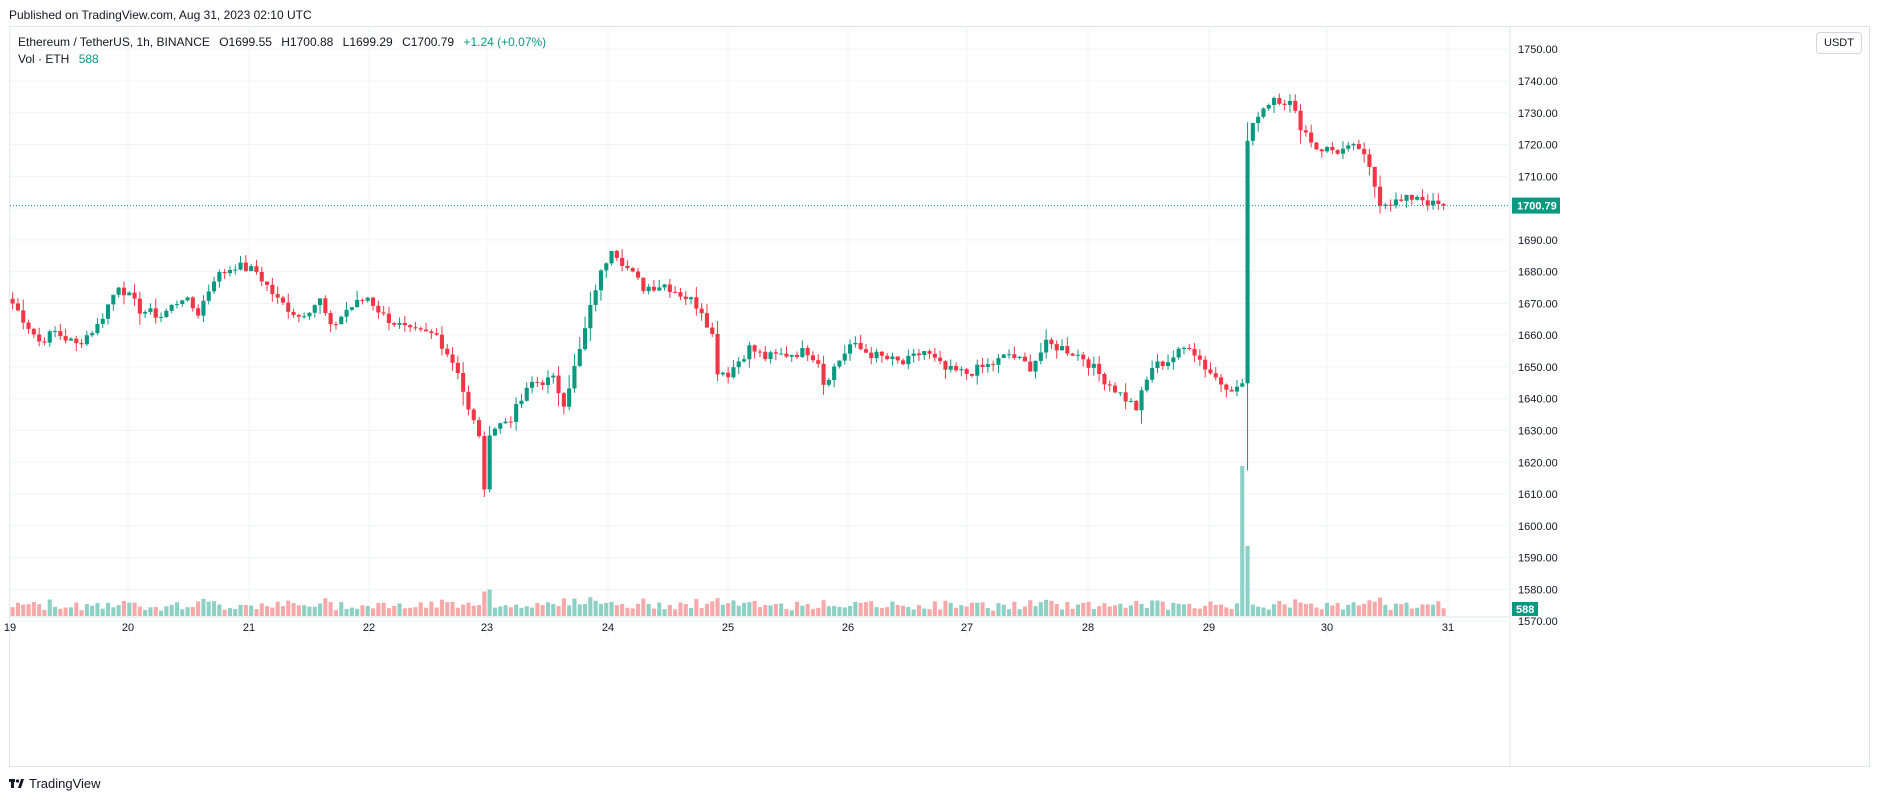 The width and height of the screenshot is (1883, 802). What do you see at coordinates (1538, 146) in the screenshot?
I see `y-tick-label: 1720.00` at bounding box center [1538, 146].